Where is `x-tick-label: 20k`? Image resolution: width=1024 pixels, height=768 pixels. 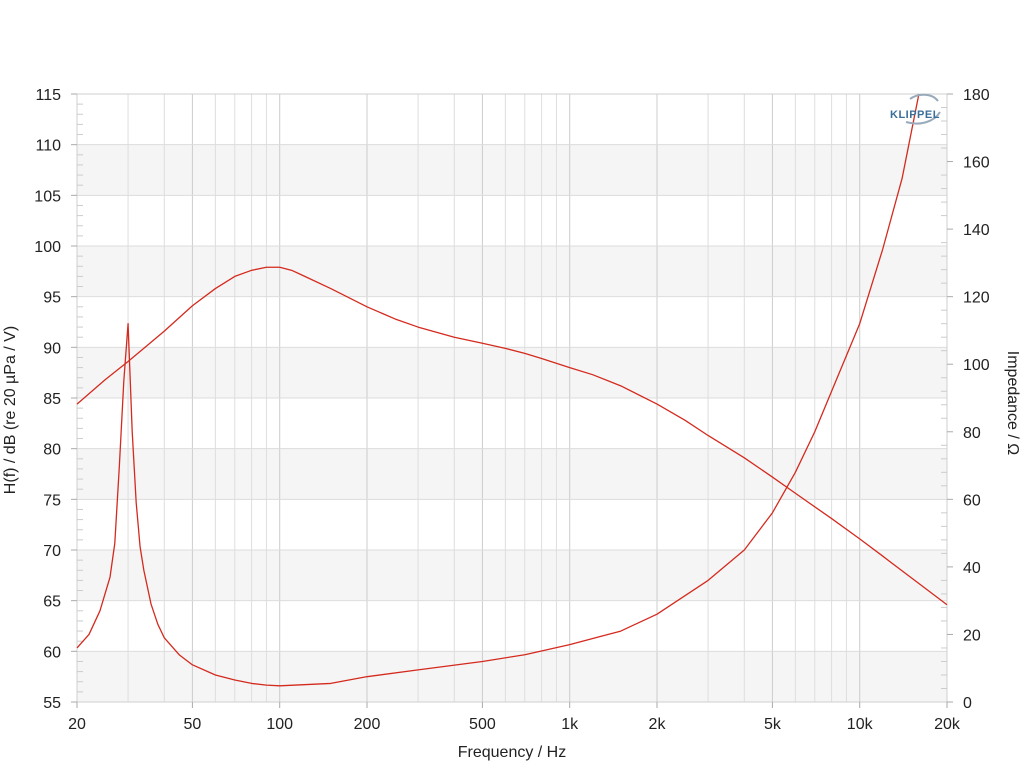
x-tick-label: 20k is located at coordinates (947, 724).